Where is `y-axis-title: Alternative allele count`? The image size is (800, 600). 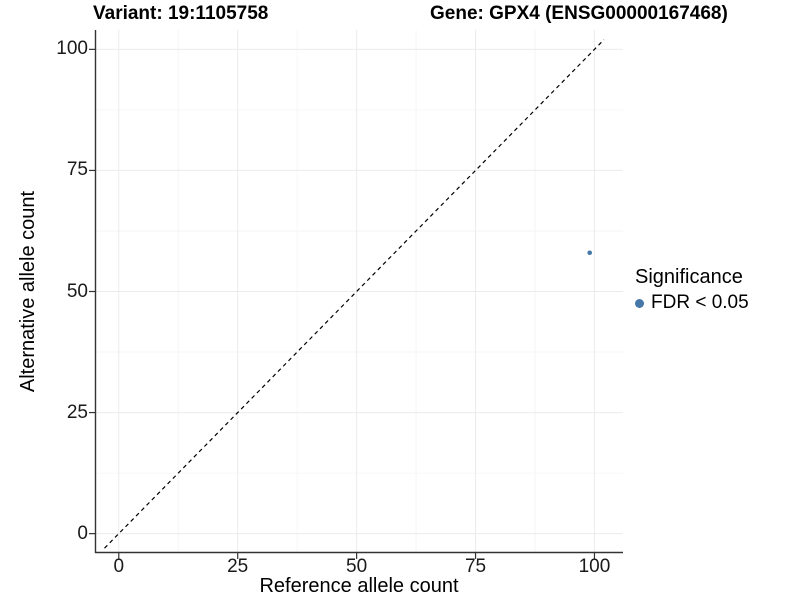
y-axis-title: Alternative allele count is located at coordinates (28, 291).